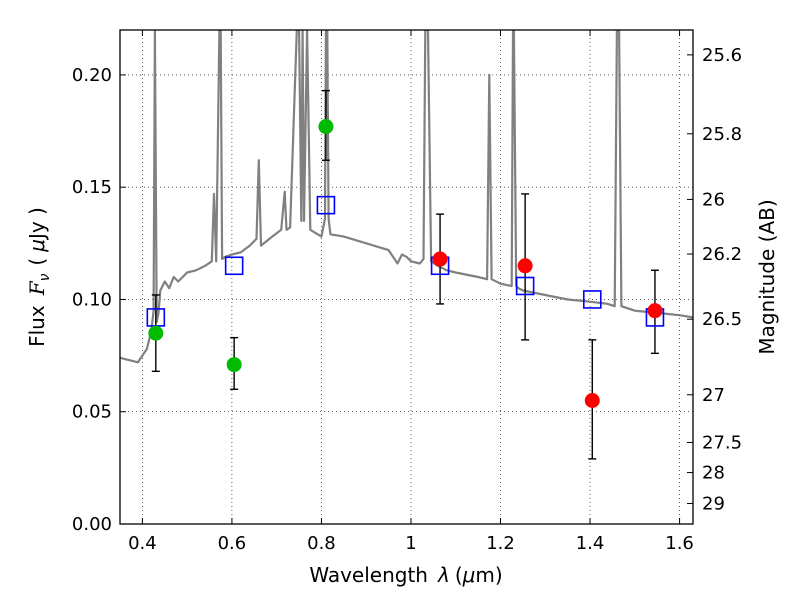 This screenshot has height=600, width=800. I want to click on x-axis-label: Wavelength λ (μm), so click(405, 575).